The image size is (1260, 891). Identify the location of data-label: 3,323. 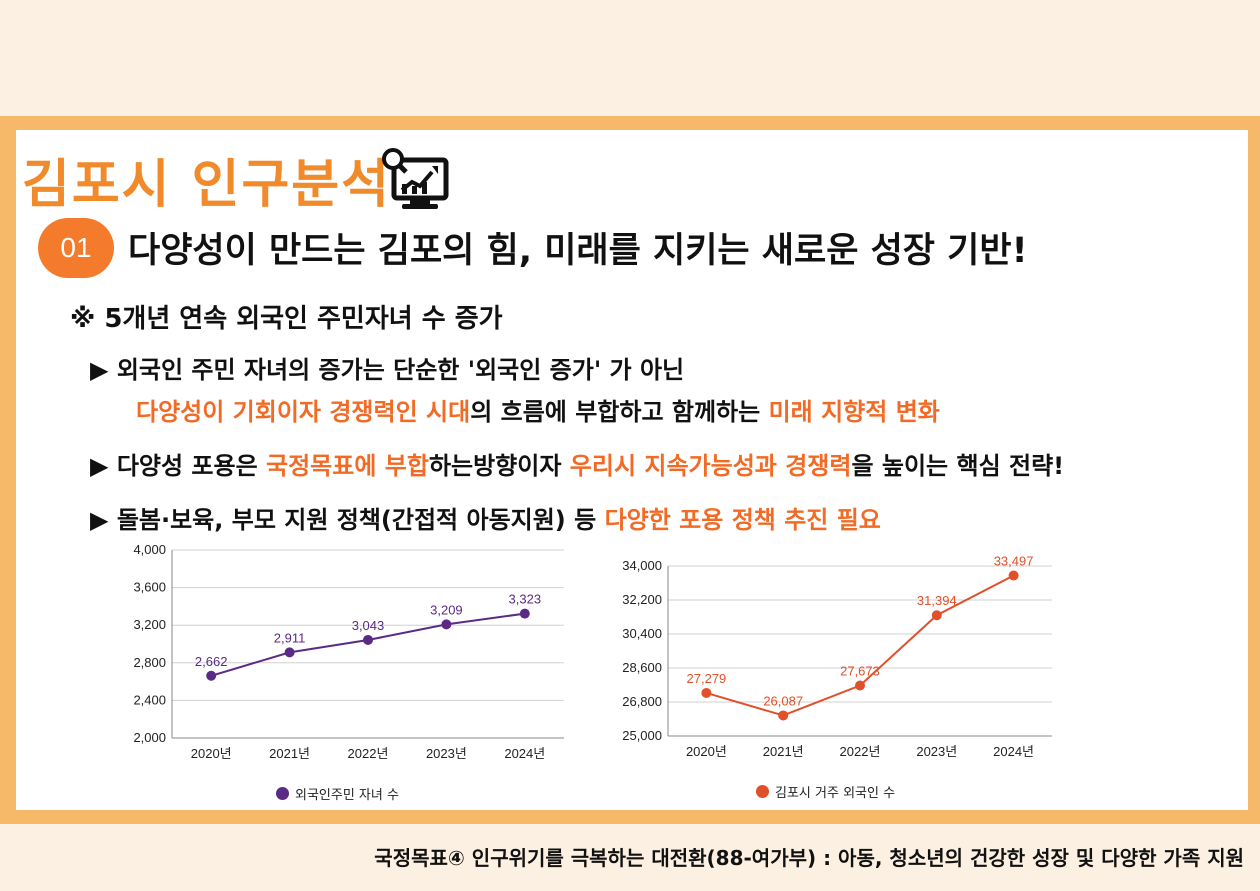
(525, 599).